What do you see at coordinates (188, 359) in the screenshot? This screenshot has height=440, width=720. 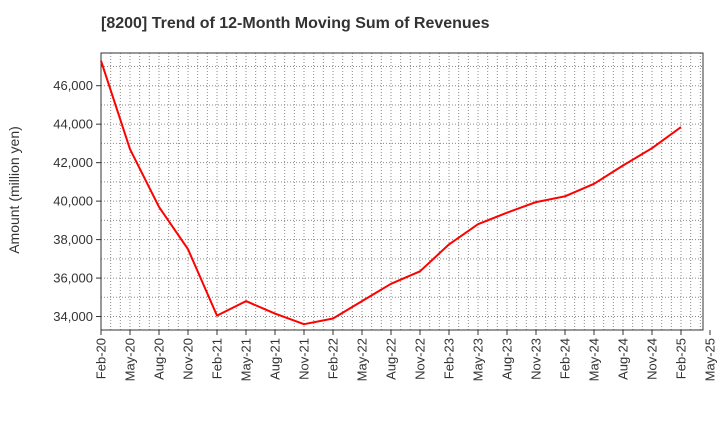 I see `x-tick-label: Nov-20` at bounding box center [188, 359].